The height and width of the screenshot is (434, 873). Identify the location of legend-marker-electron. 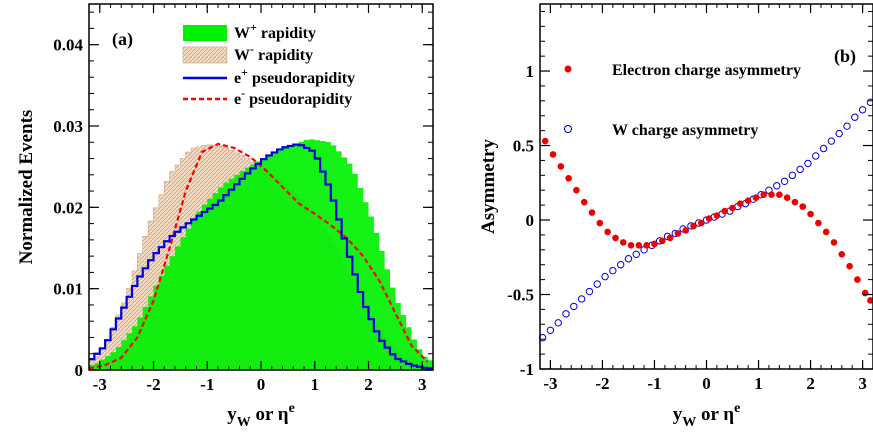
(568, 69).